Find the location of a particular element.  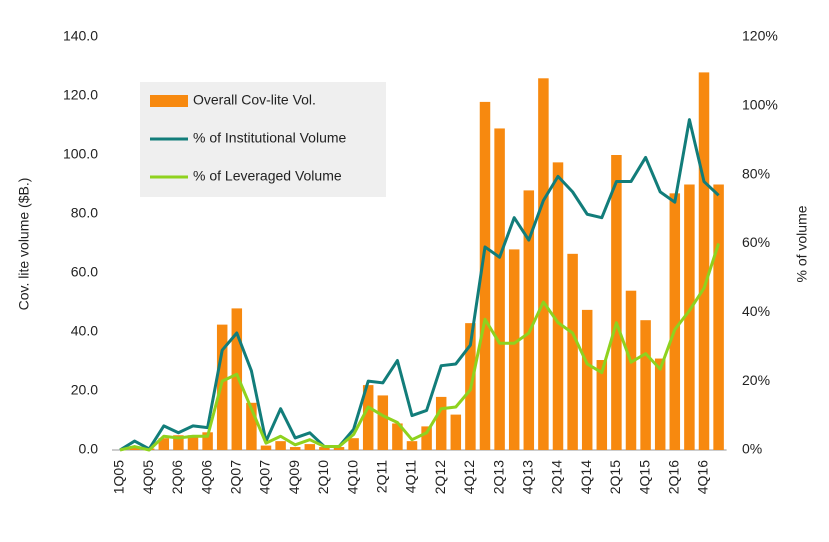

y-axis-label: Cov. lite volume ($B.) is located at coordinates (24, 244).